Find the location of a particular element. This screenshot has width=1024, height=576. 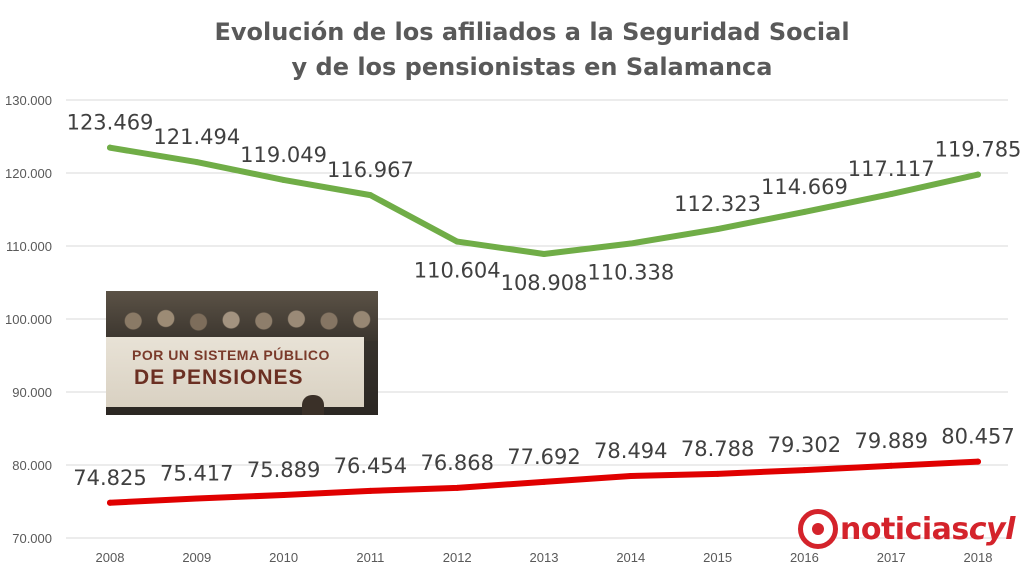

adult-silhouette is located at coordinates (313, 405).